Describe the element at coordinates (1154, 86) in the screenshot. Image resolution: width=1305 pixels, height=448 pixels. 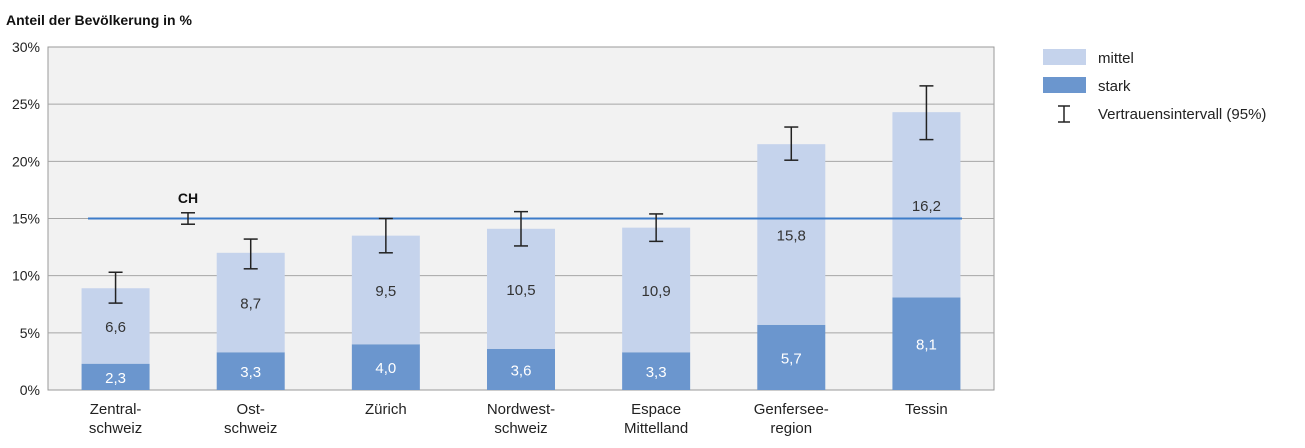
I see `legend: mittel stark Vertrauensintervall (95%)` at that location.